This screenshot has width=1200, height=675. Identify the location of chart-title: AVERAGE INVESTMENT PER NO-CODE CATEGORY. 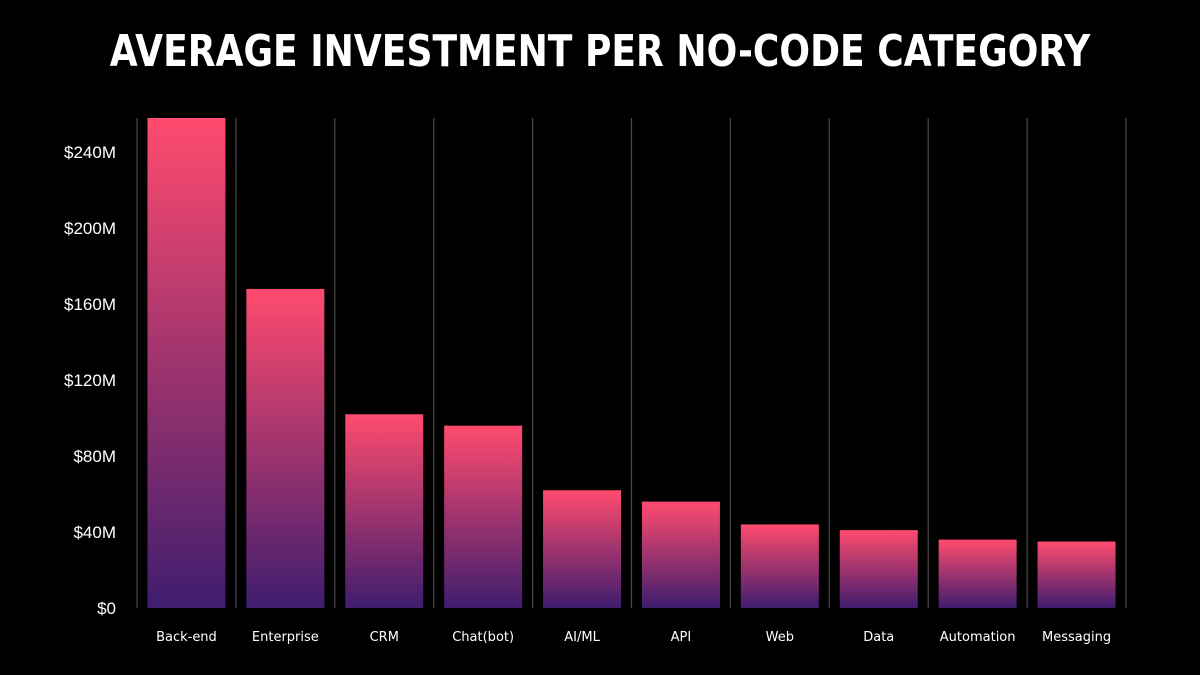
(600, 51).